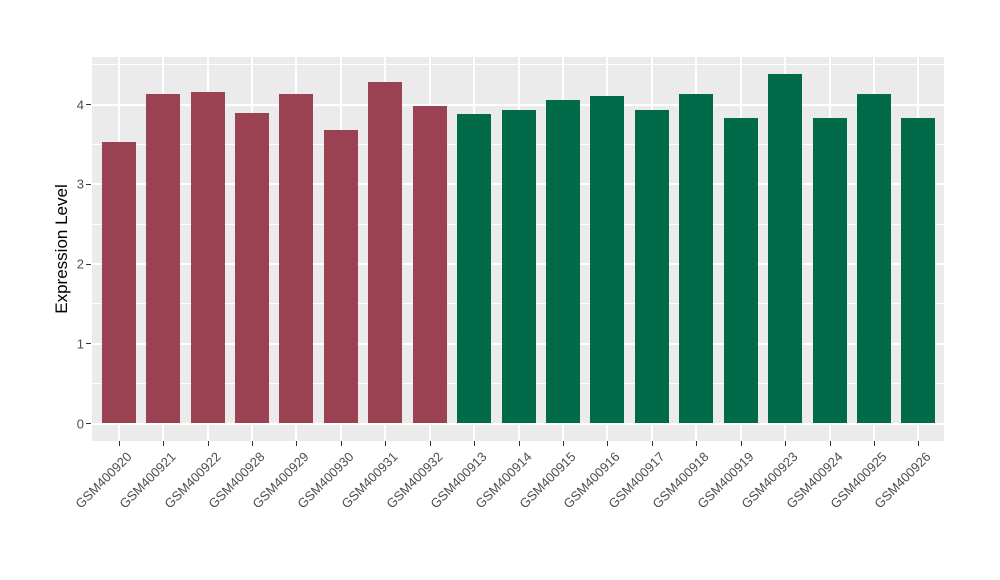 The height and width of the screenshot is (580, 1000). I want to click on y-tick-label: 4, so click(80, 104).